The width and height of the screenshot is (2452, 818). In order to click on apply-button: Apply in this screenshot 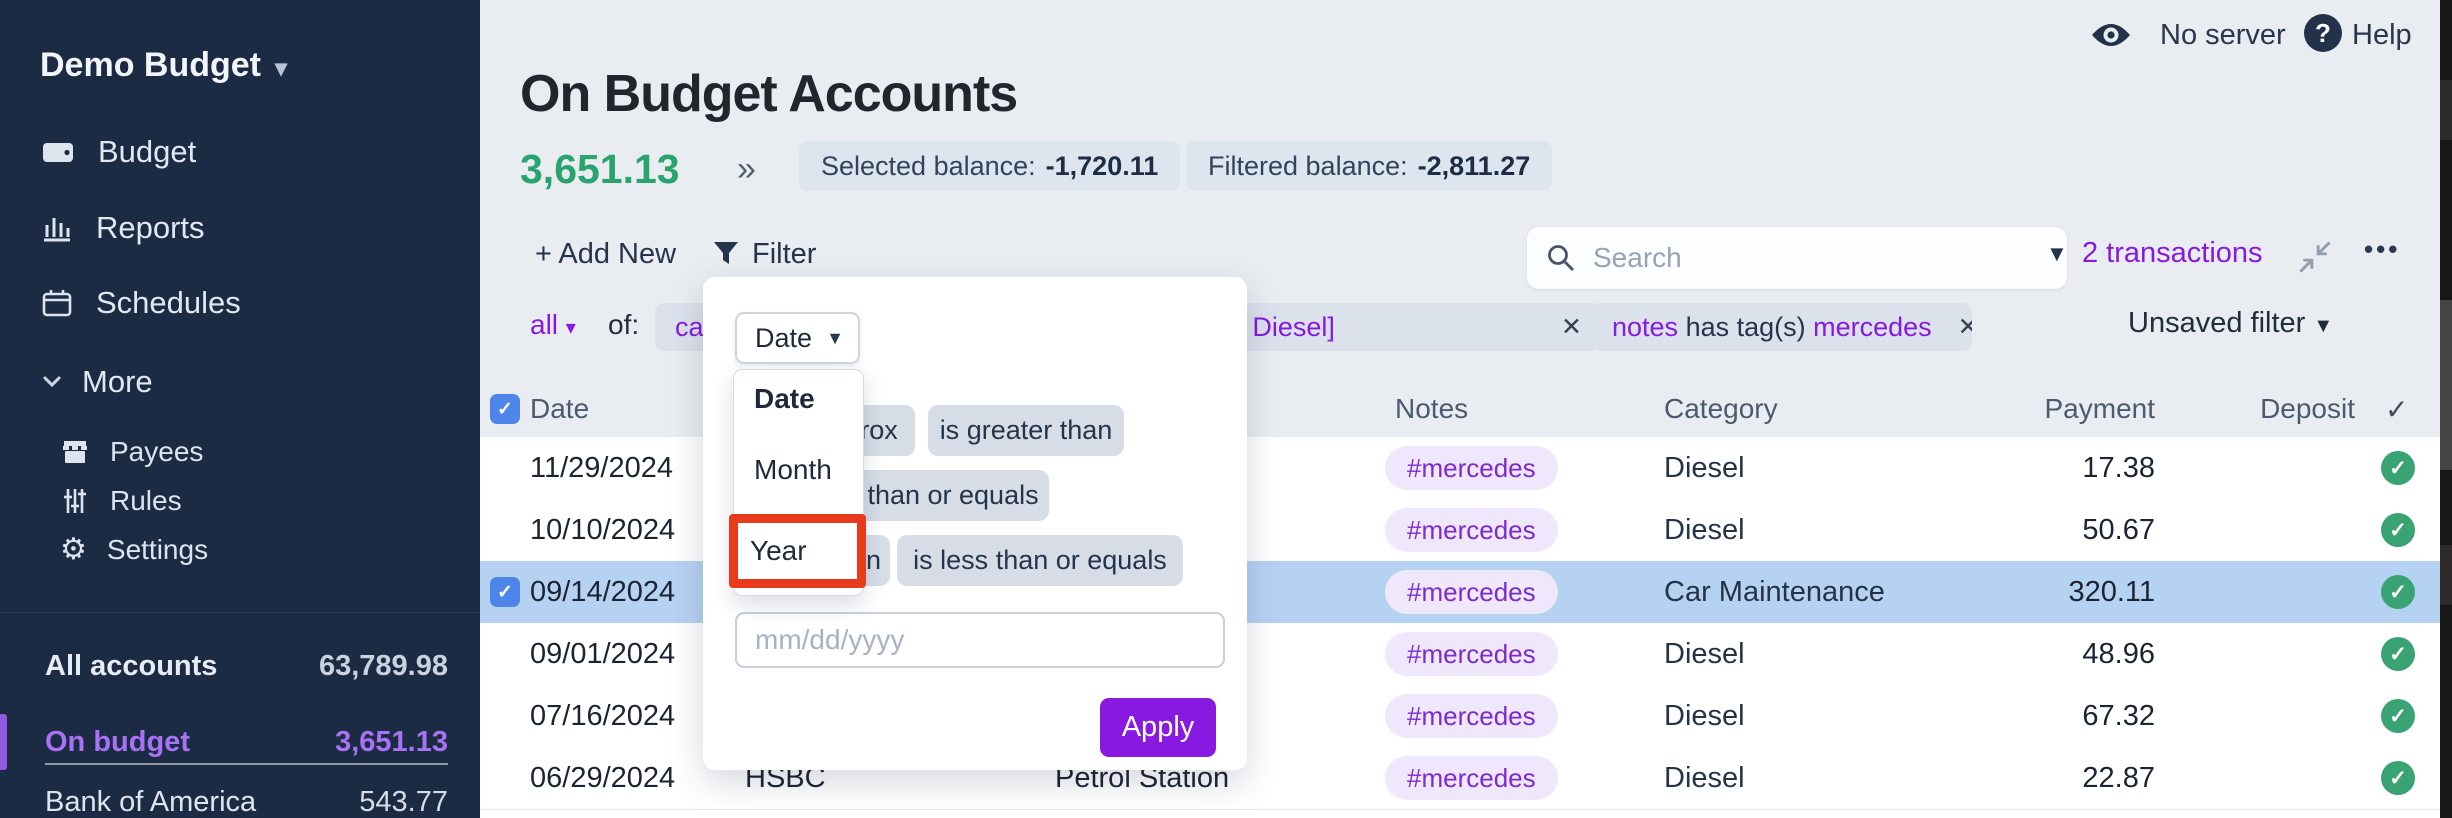, I will do `click(1158, 727)`.